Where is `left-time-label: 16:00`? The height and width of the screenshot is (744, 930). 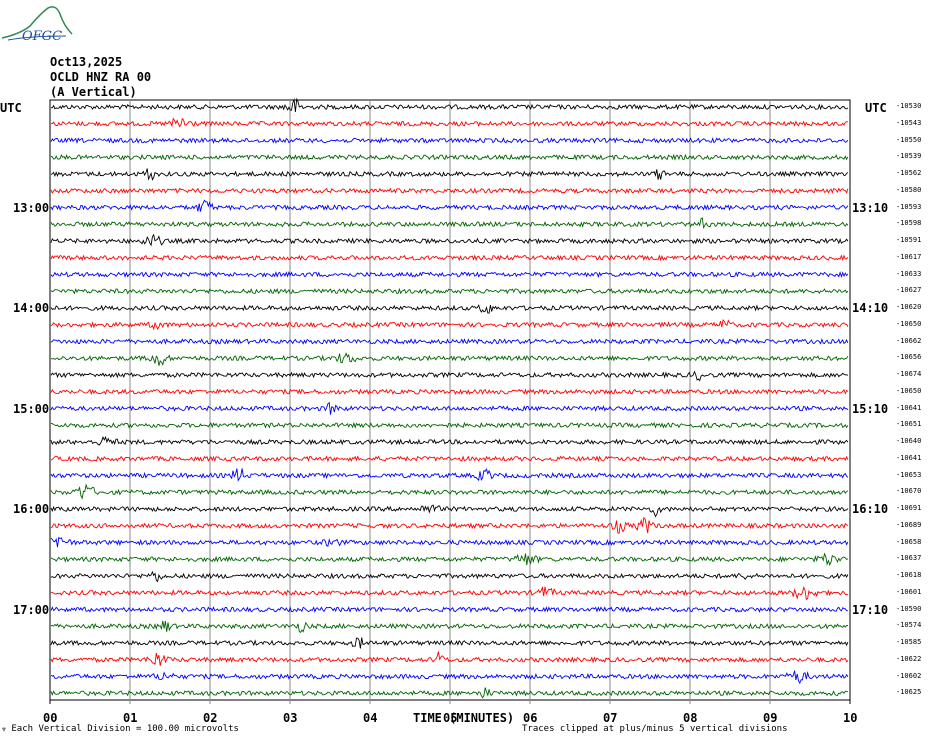 left-time-label: 16:00 is located at coordinates (31, 509).